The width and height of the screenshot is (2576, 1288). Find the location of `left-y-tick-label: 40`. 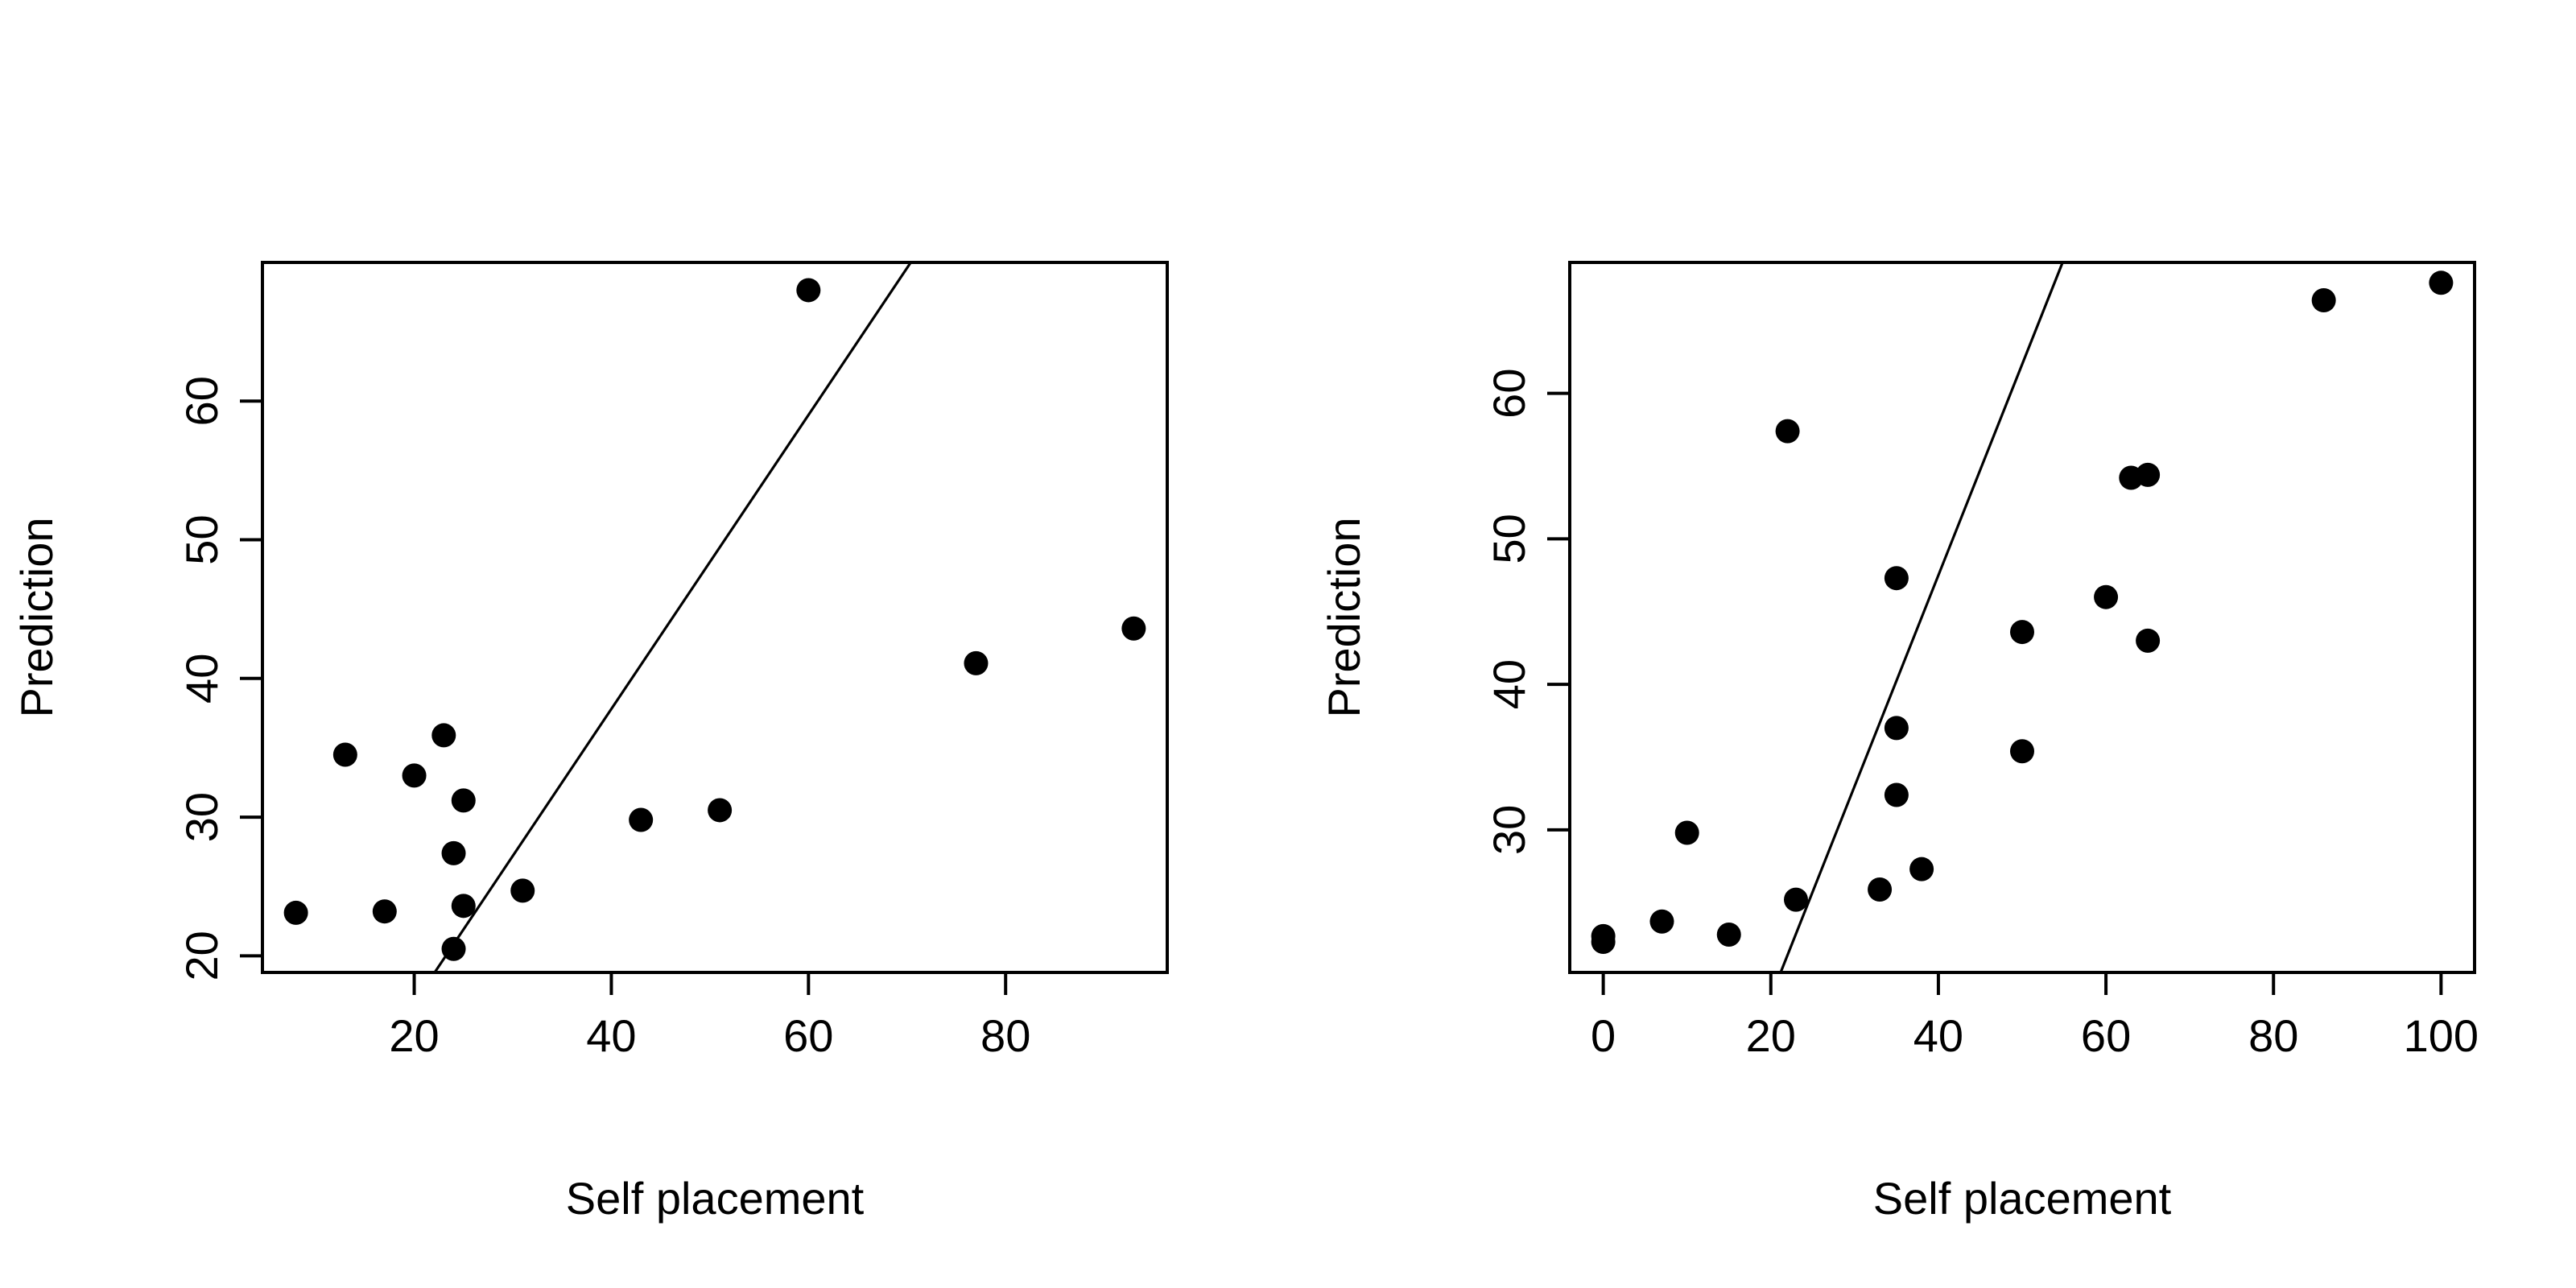

left-y-tick-label: 40 is located at coordinates (201, 679).